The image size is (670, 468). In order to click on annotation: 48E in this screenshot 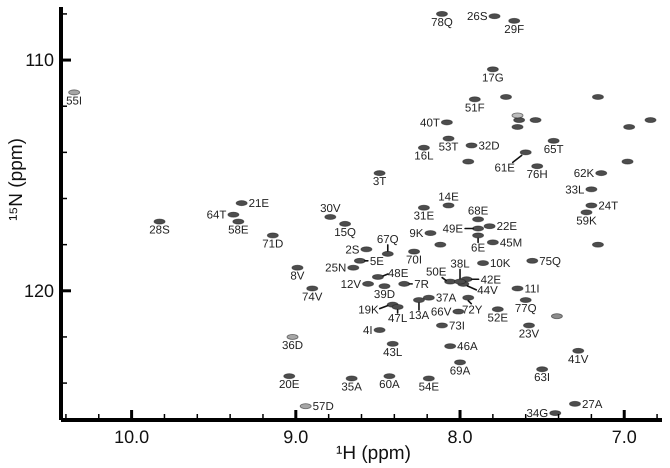, I will do `click(398, 274)`.